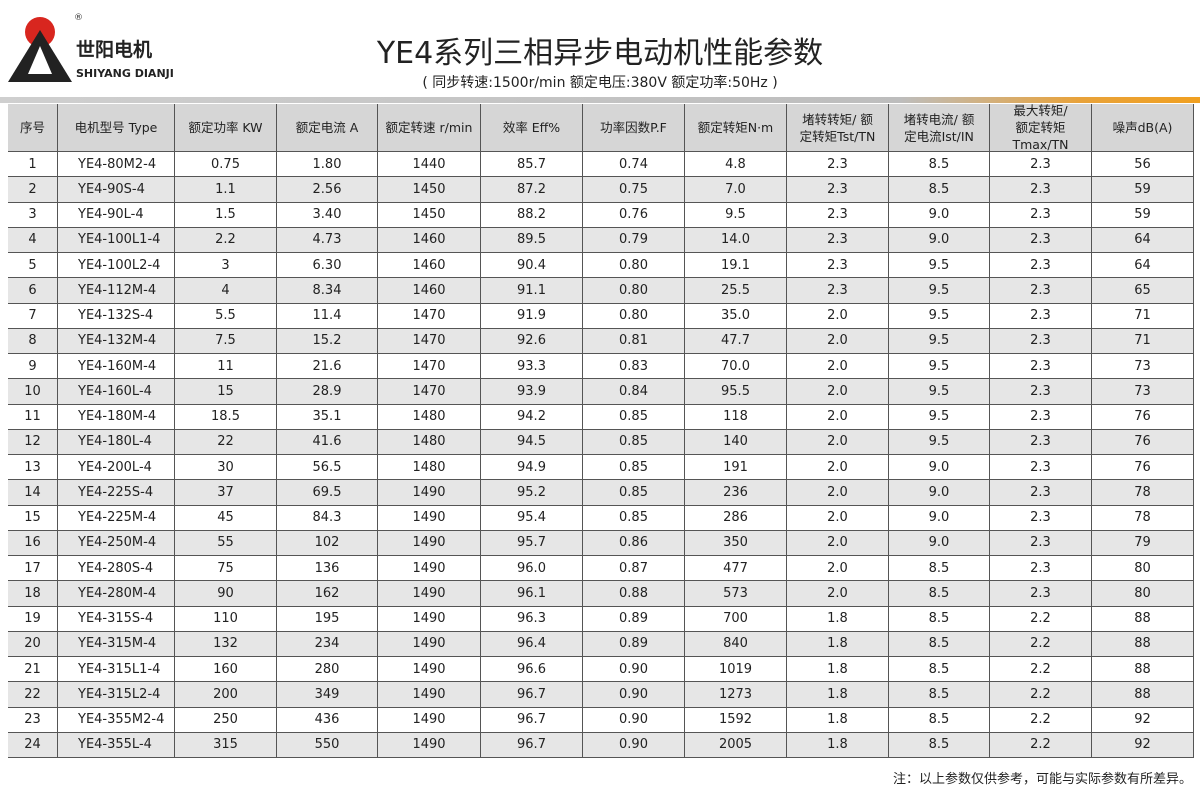 This screenshot has width=1200, height=800. I want to click on table-cell: 200, so click(226, 695).